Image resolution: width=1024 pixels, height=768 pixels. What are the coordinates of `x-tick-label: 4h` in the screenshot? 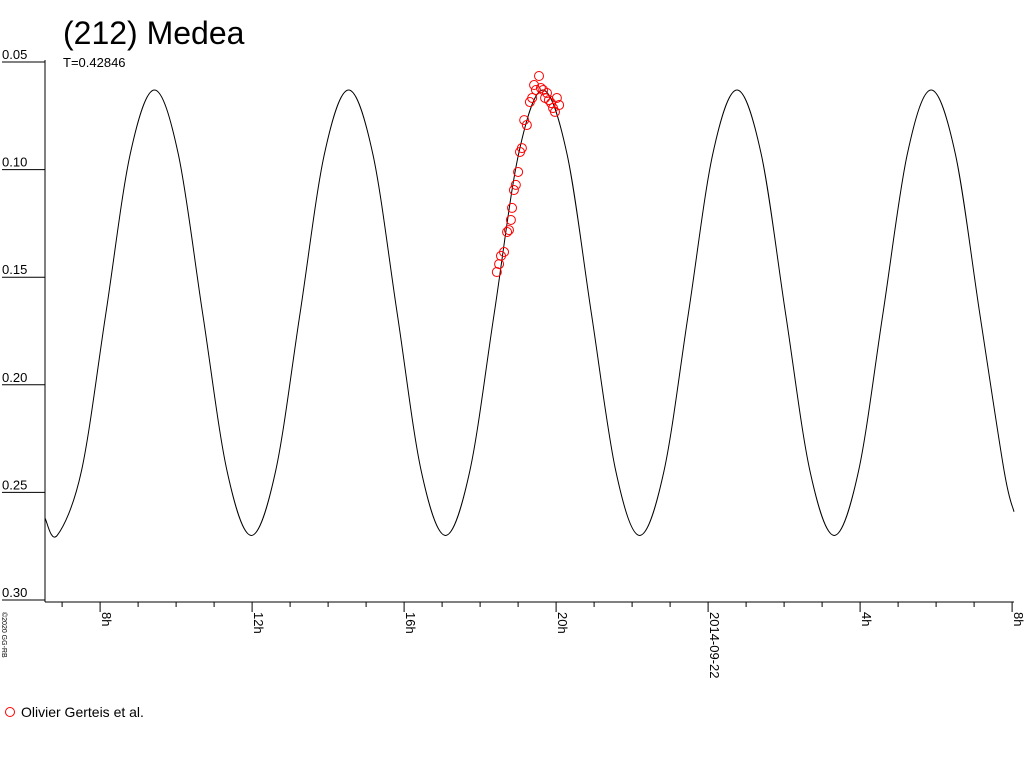 It's located at (866, 619).